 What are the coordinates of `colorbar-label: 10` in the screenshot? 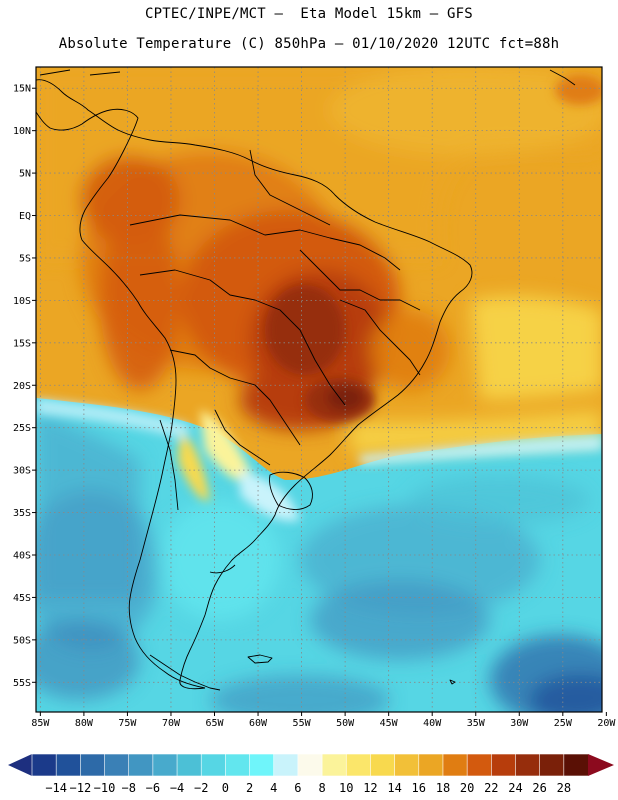 It's located at (346, 788).